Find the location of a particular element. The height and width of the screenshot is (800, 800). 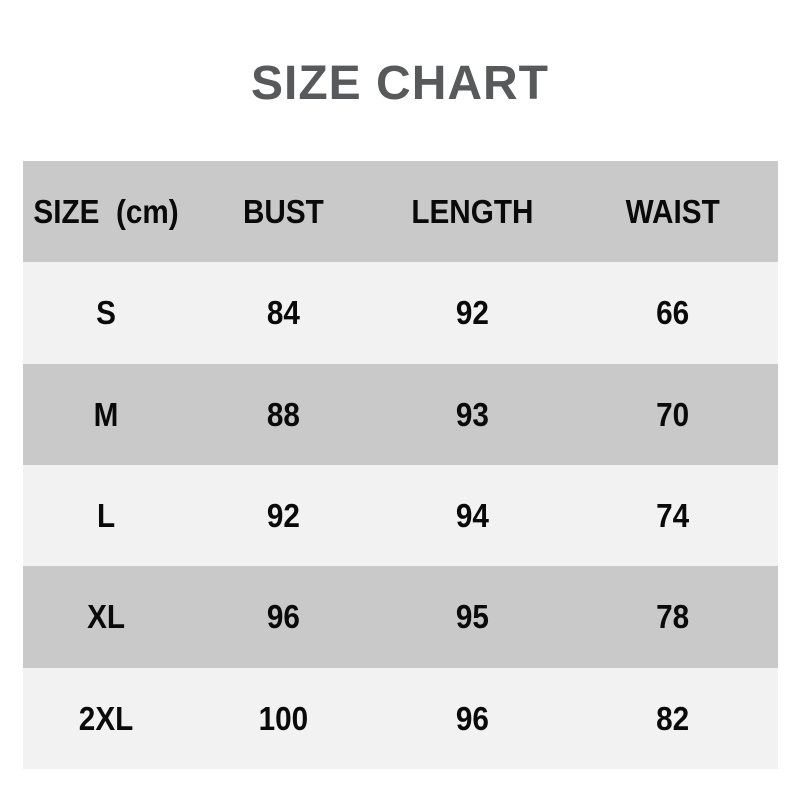

waist-value: 66 is located at coordinates (672, 313).